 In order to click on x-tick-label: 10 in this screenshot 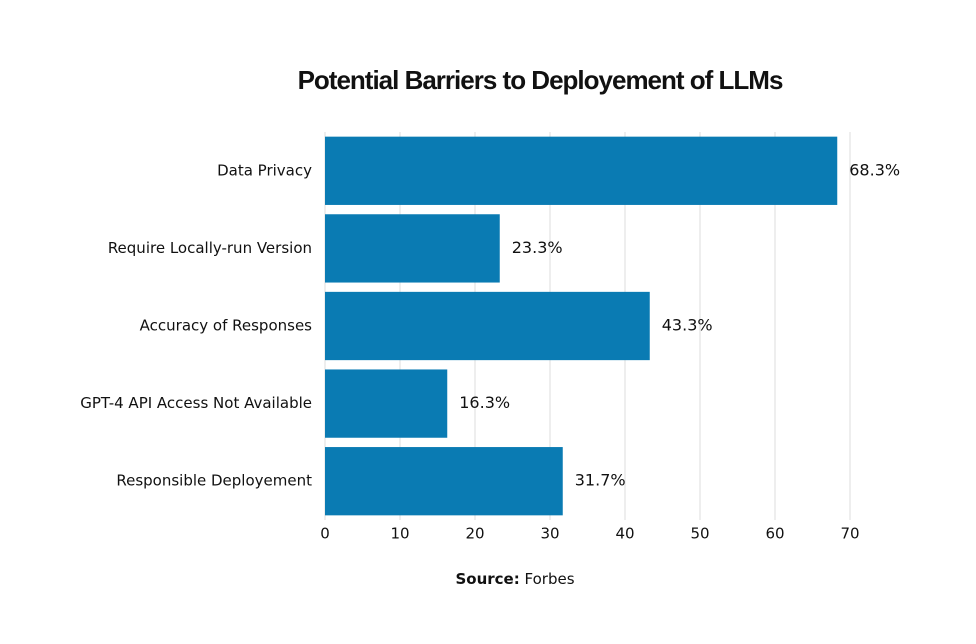, I will do `click(399, 534)`.